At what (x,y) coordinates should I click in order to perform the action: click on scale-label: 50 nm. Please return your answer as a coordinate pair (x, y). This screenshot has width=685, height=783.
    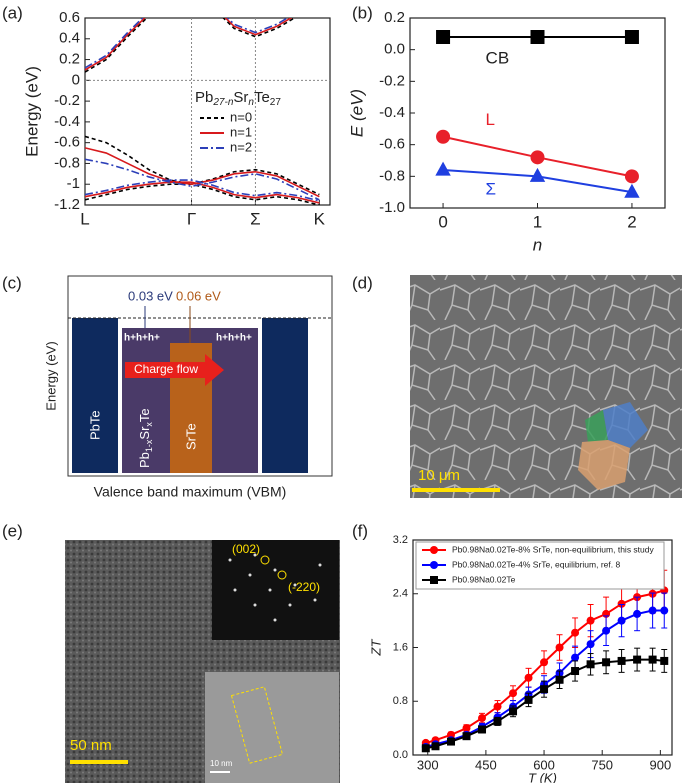
    Looking at the image, I should click on (91, 745).